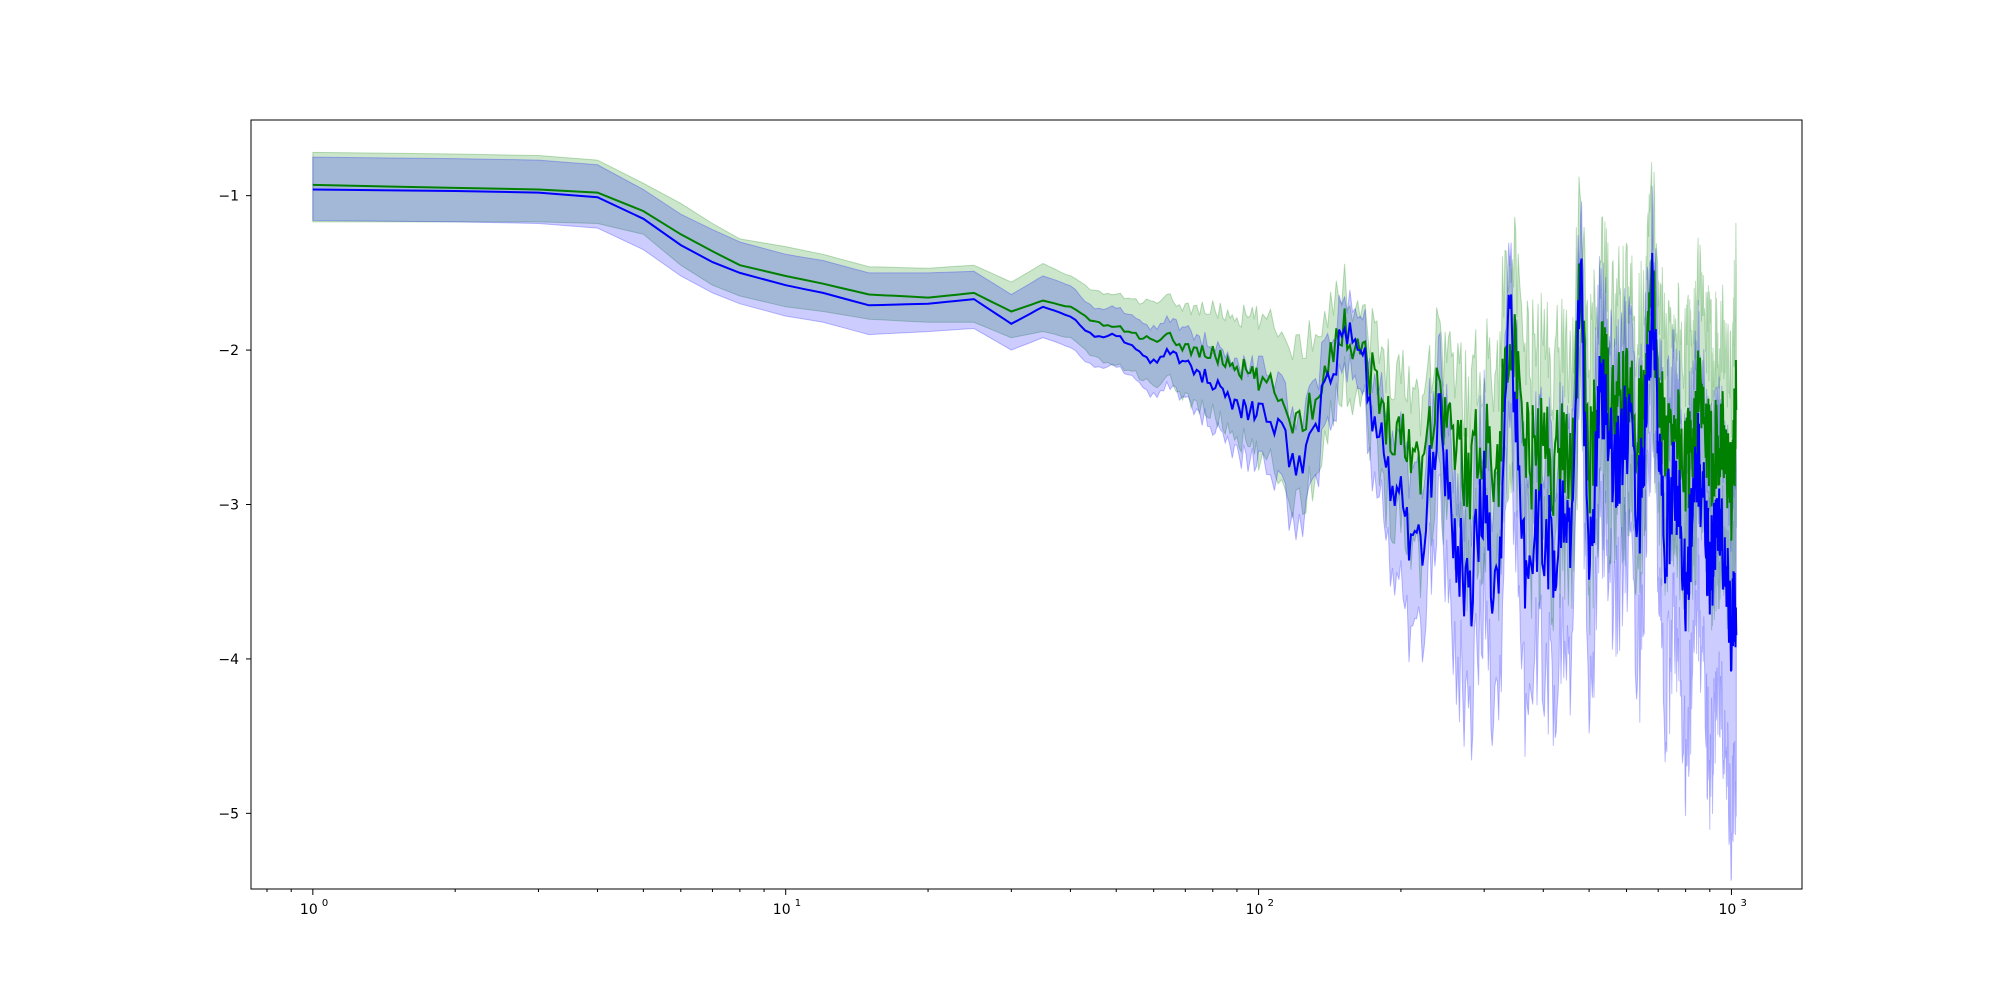 The width and height of the screenshot is (2000, 1005). I want to click on x-tick-exponent: 0, so click(325, 903).